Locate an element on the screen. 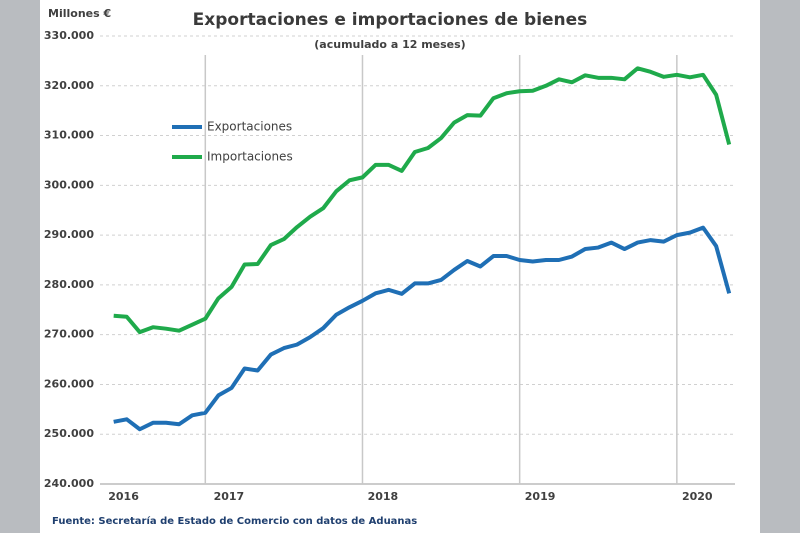 The image size is (800, 533). y-tick-label: 270.000 is located at coordinates (69, 334).